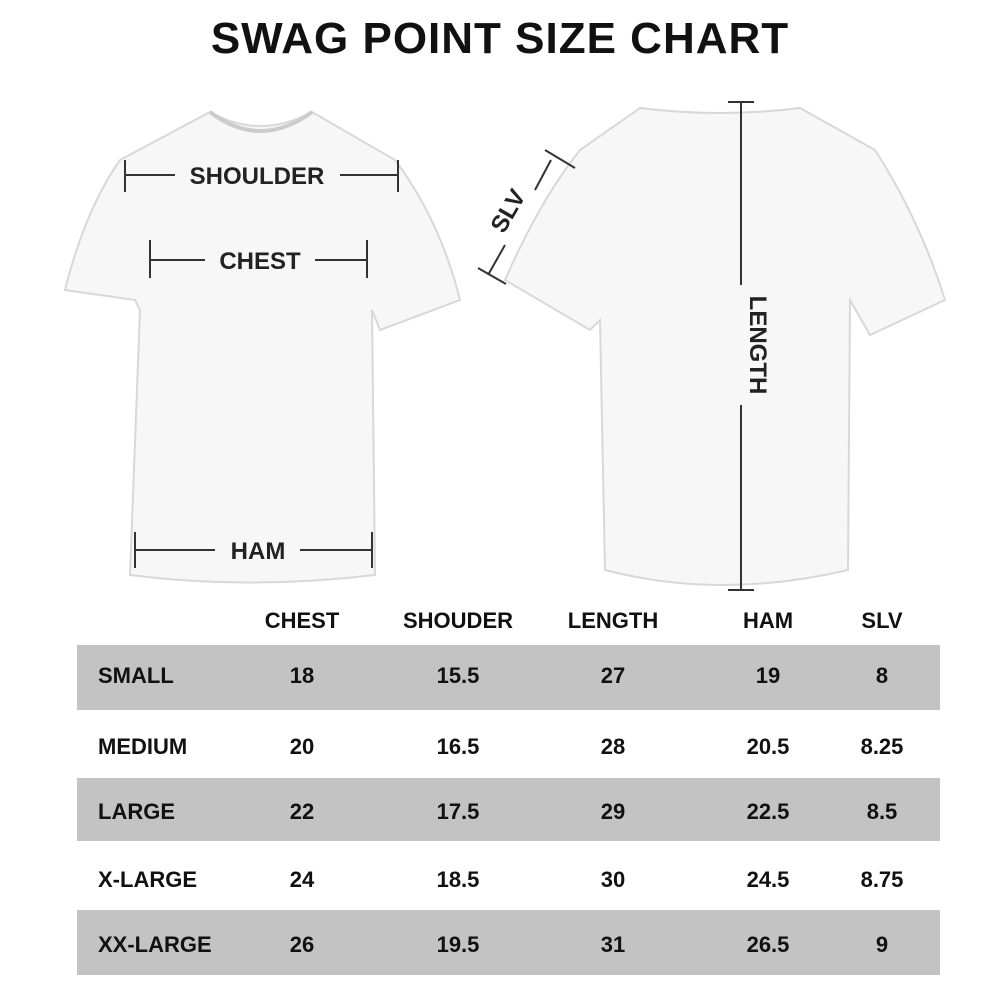 The image size is (1000, 1000). What do you see at coordinates (302, 879) in the screenshot?
I see `table-cell: 24` at bounding box center [302, 879].